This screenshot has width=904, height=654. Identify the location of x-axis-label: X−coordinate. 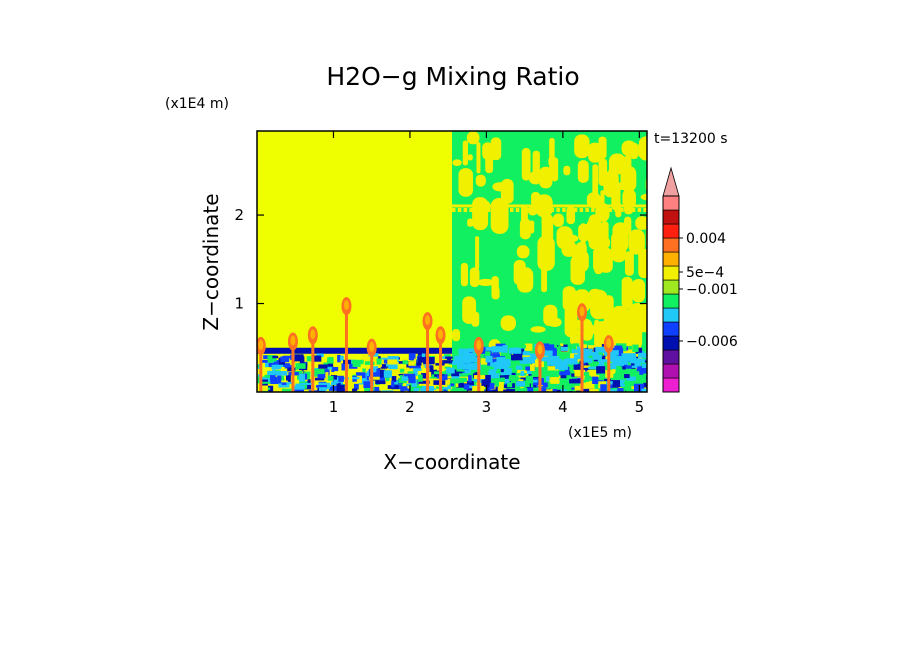
(451, 462).